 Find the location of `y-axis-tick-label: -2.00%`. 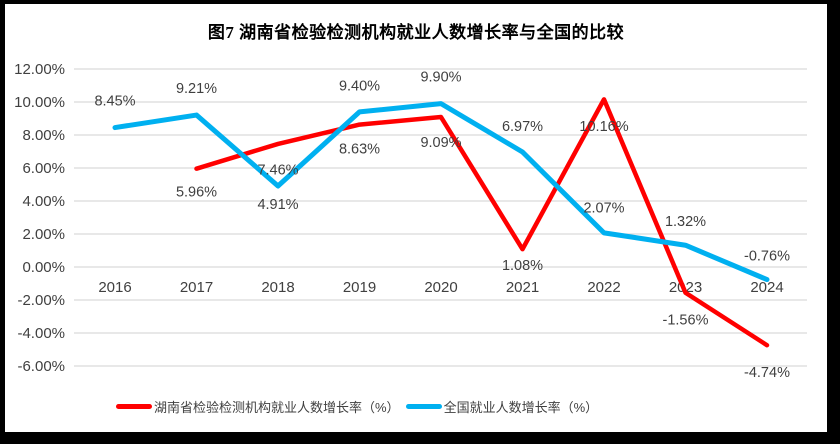

y-axis-tick-label: -2.00% is located at coordinates (41, 300).